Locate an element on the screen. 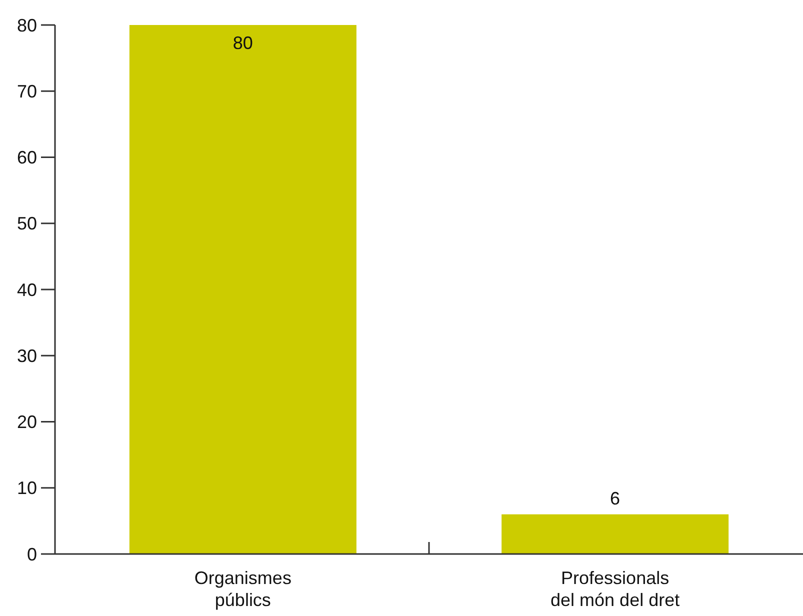 The width and height of the screenshot is (803, 616). y-tick-label: 80 is located at coordinates (26, 25).